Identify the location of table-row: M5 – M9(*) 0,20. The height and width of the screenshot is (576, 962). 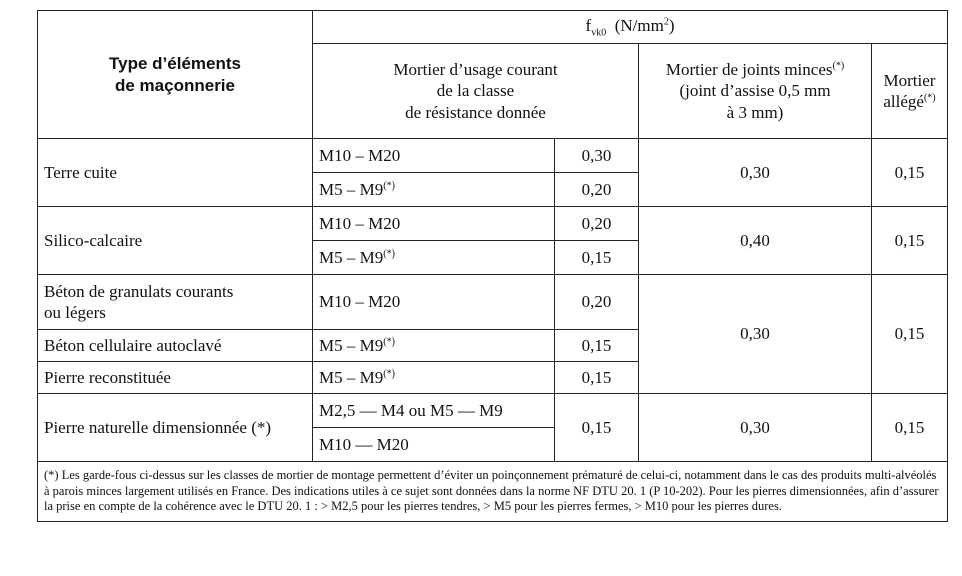
(493, 189).